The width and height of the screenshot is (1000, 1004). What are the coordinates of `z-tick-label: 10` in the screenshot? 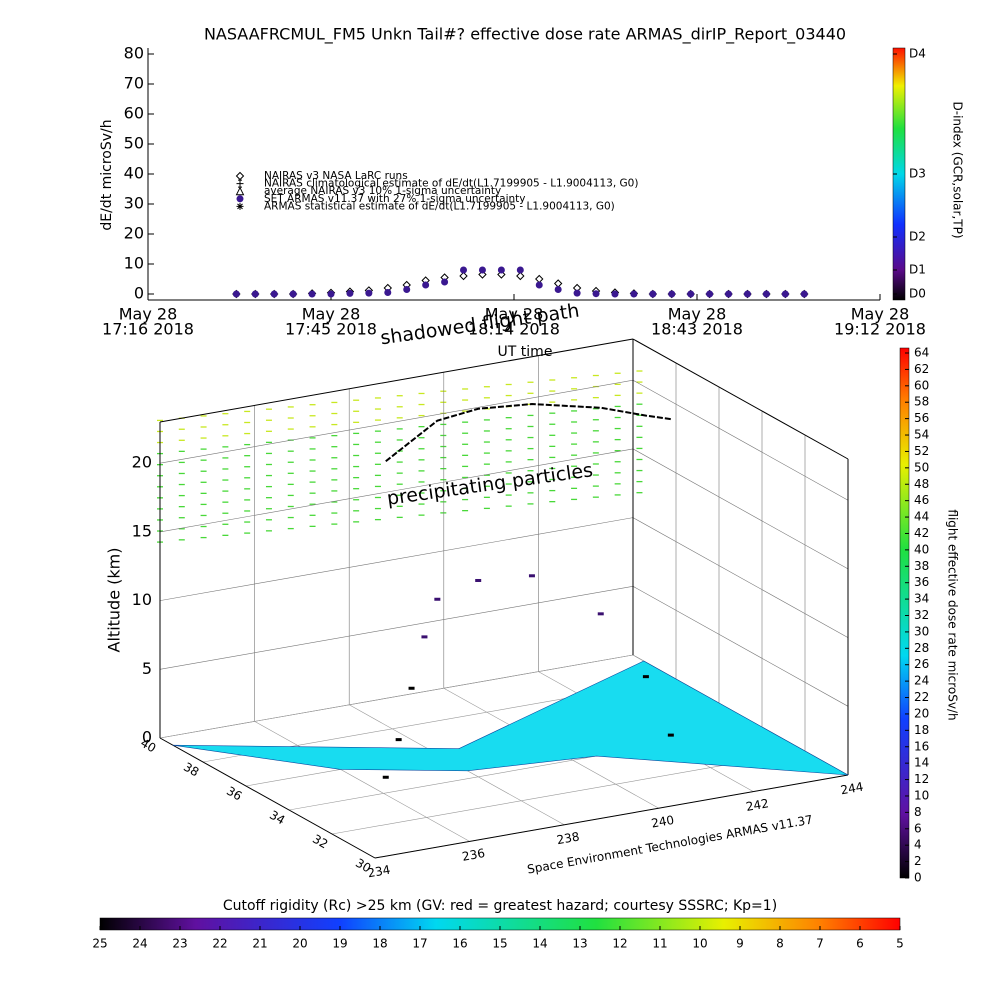 It's located at (142, 599).